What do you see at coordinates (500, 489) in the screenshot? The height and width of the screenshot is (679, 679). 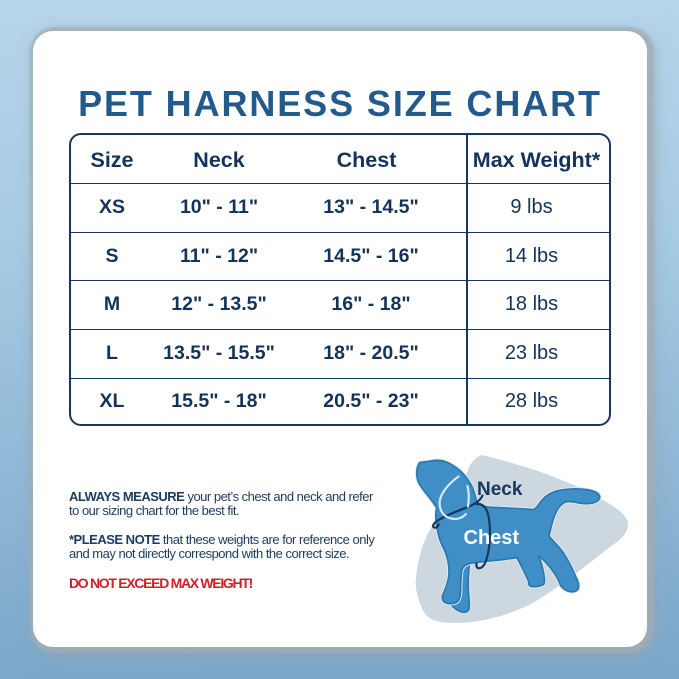 I see `svg-text: Neck` at bounding box center [500, 489].